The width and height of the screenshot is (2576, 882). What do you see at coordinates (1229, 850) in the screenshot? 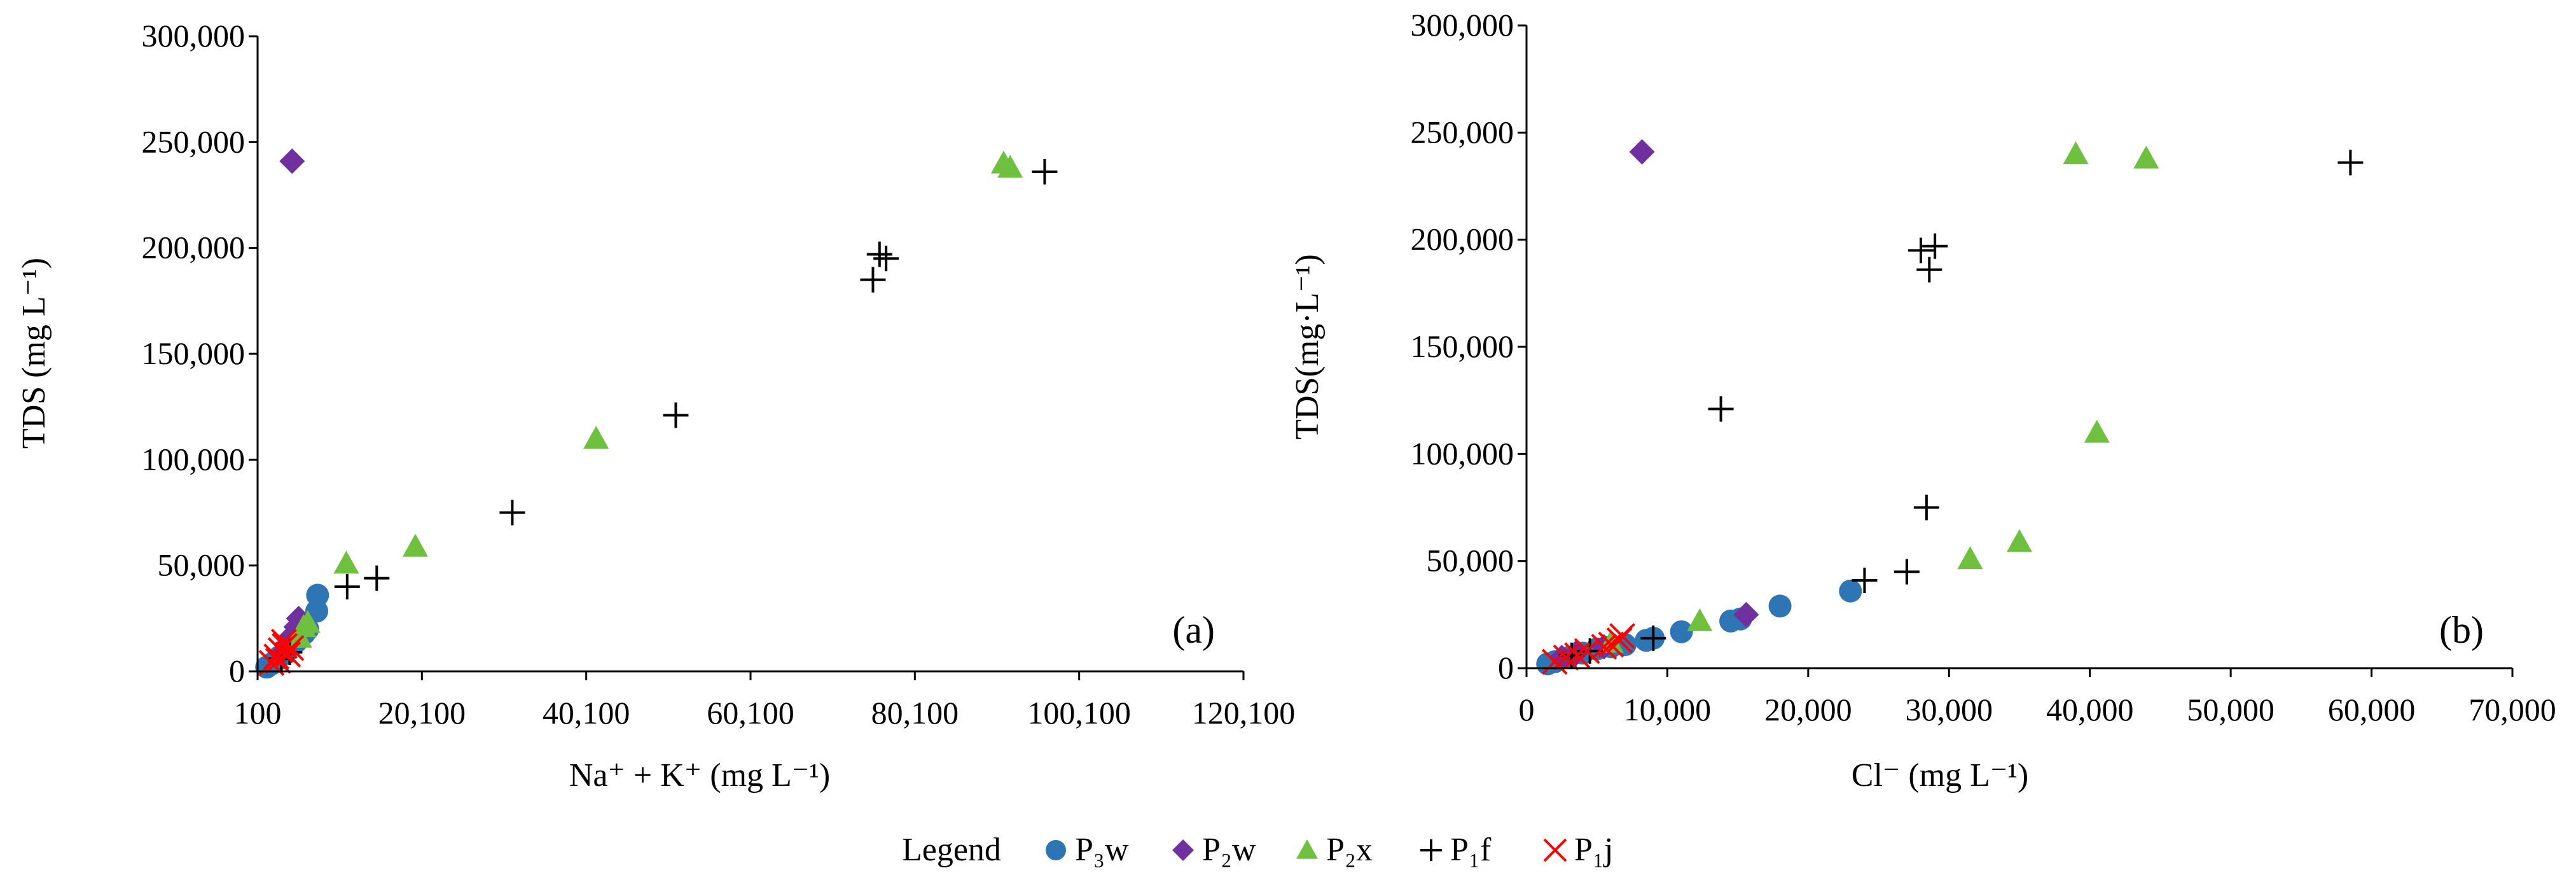
I see `legend-item-label: P₂w` at bounding box center [1229, 850].